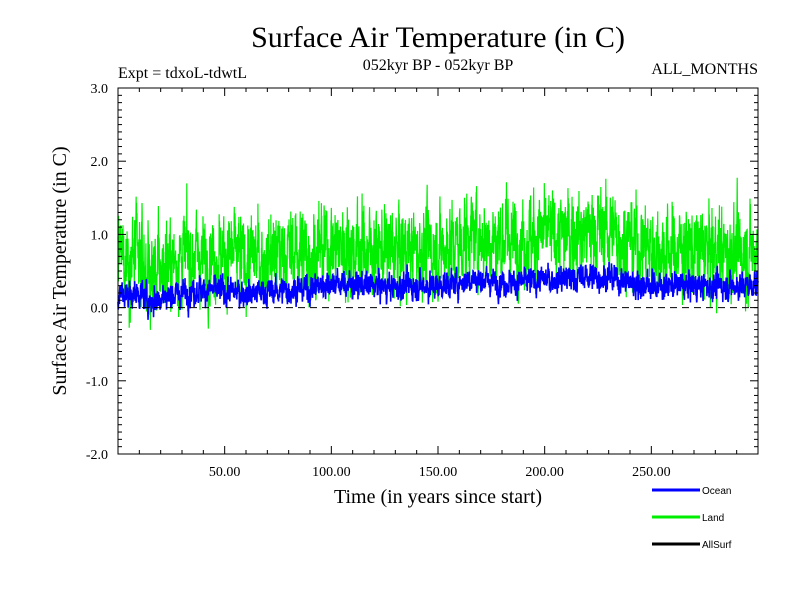  Describe the element at coordinates (438, 290) in the screenshot. I see `series-line-ocean` at that location.